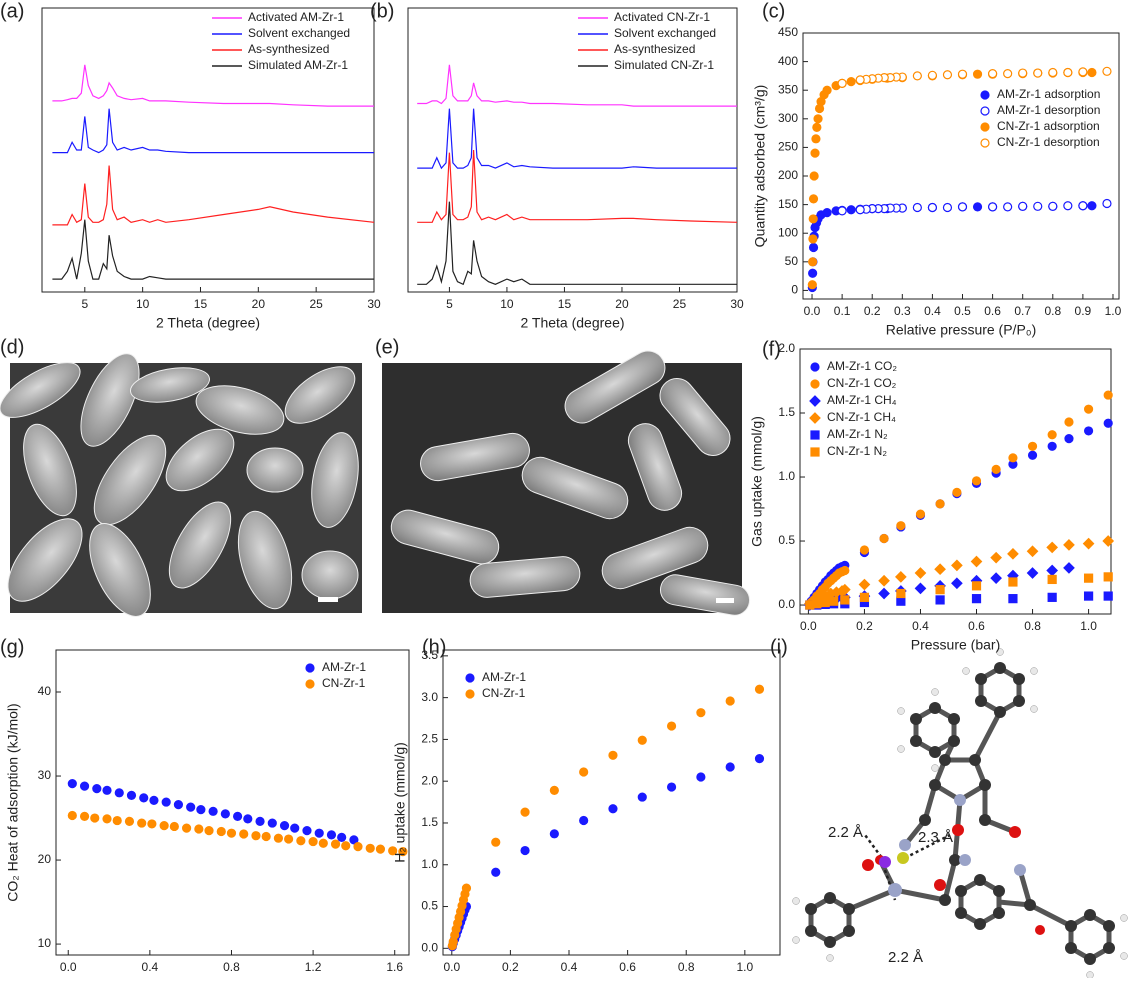 The image size is (1134, 983). I want to click on y-tick-label: 3.5, so click(429, 655).